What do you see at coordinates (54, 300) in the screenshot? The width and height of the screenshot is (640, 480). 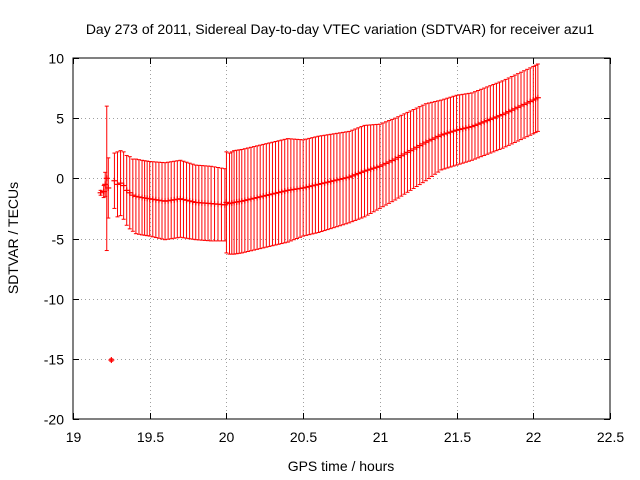 I see `y-tick-label: -10` at bounding box center [54, 300].